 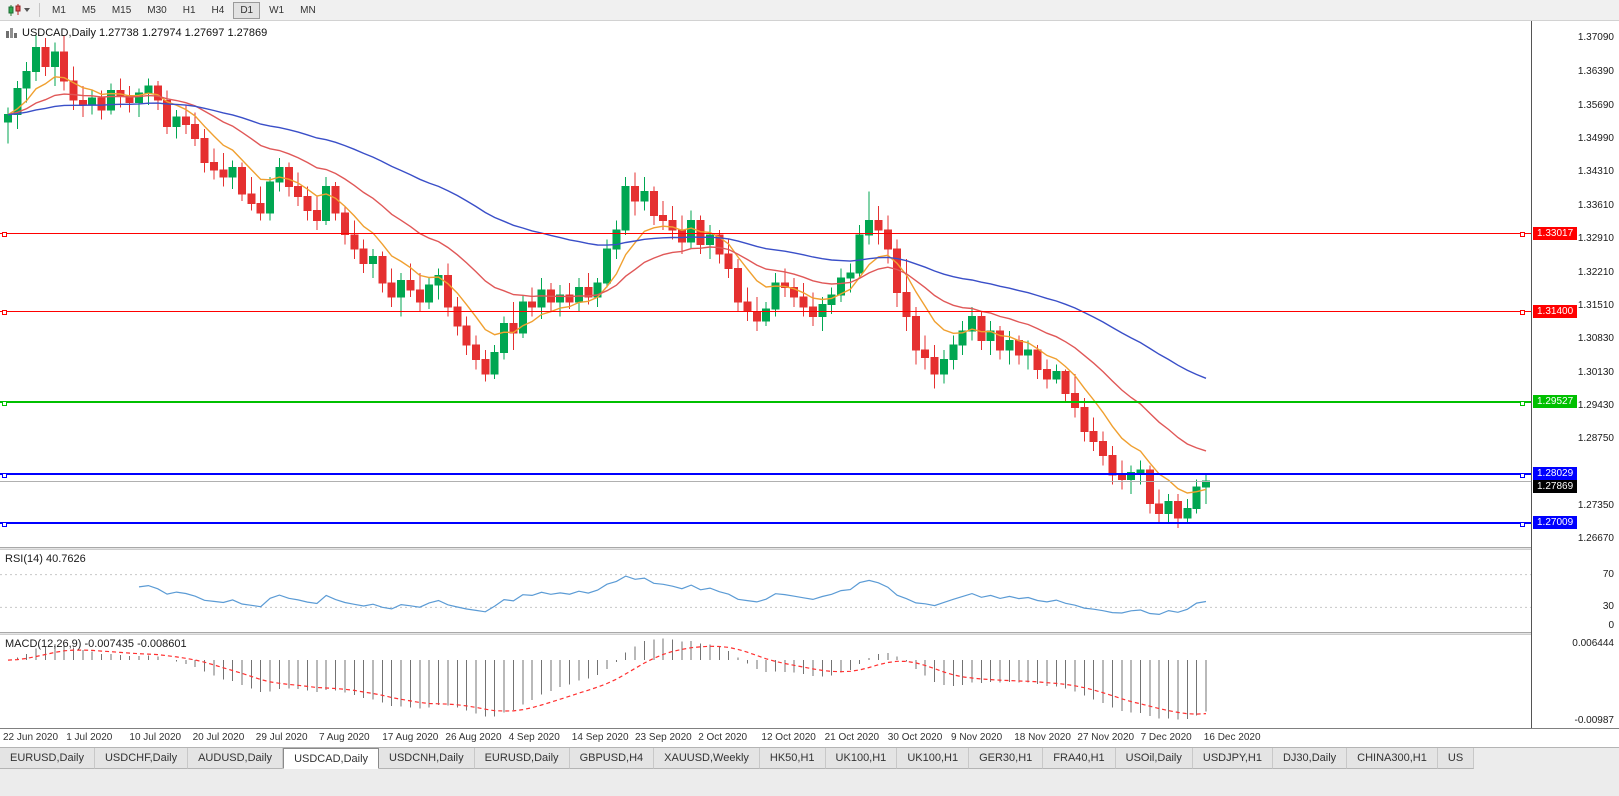 I want to click on date-tick-label: 7 Aug 2020, so click(x=344, y=737).